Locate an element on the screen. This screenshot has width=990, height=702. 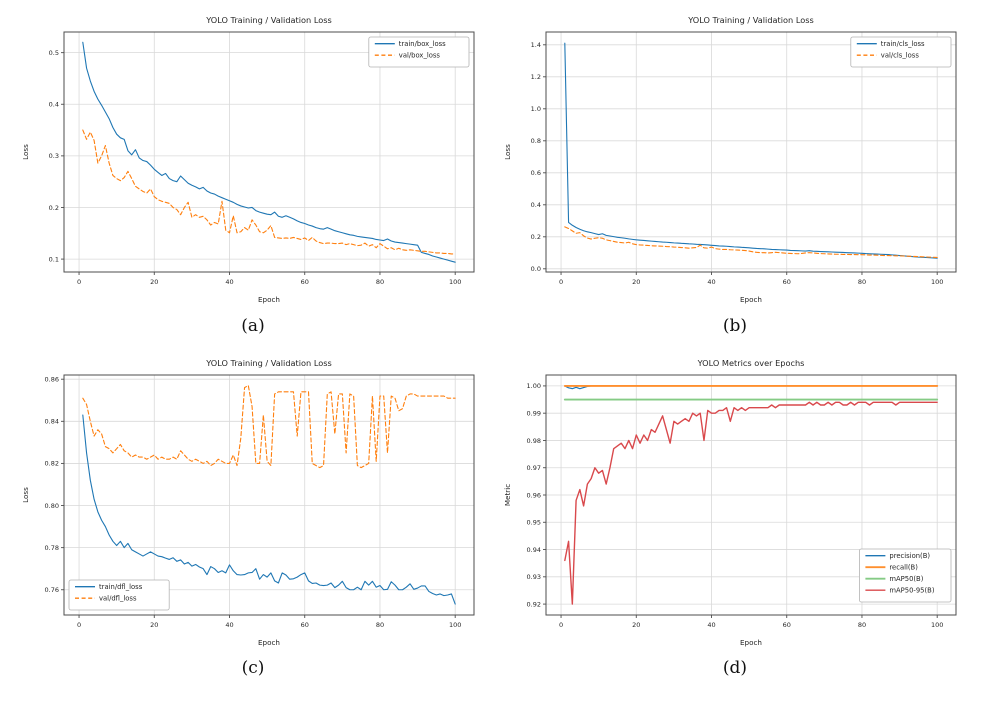
y-tick-label: 0.97 is located at coordinates (534, 468).